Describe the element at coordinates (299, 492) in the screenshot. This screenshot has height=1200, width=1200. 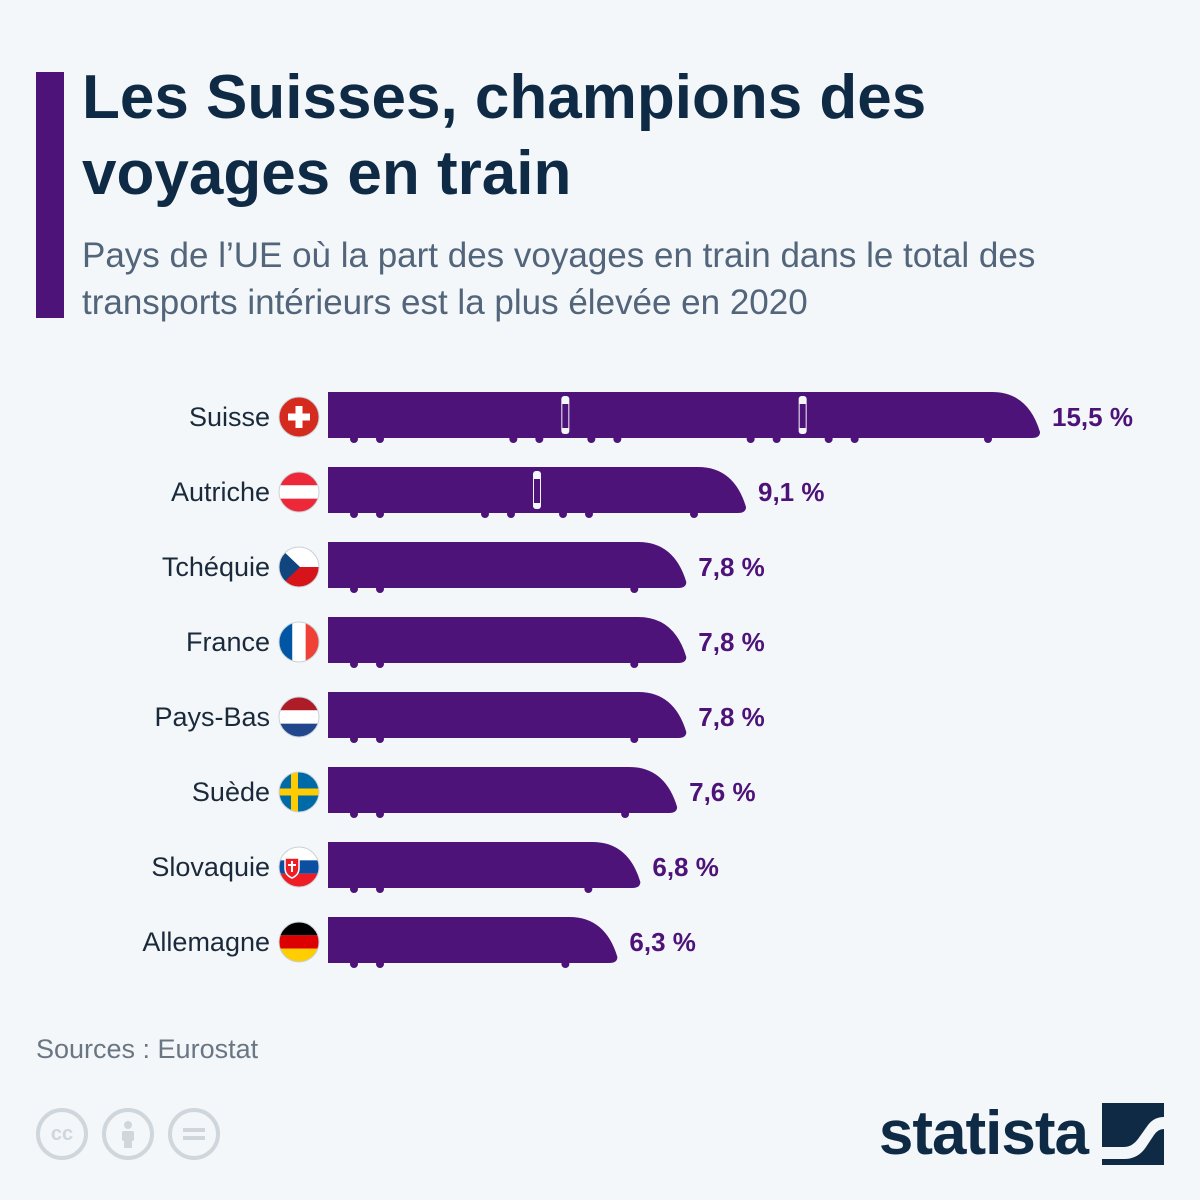
I see `flag-austria-icon` at that location.